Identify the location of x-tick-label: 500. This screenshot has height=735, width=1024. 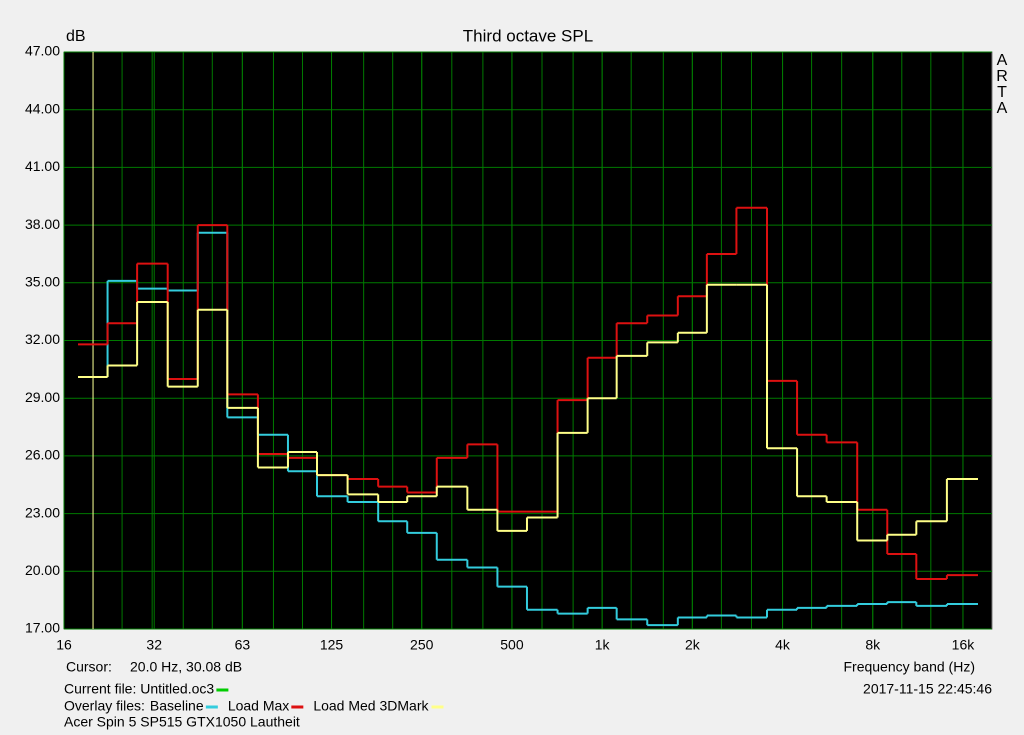
(512, 645).